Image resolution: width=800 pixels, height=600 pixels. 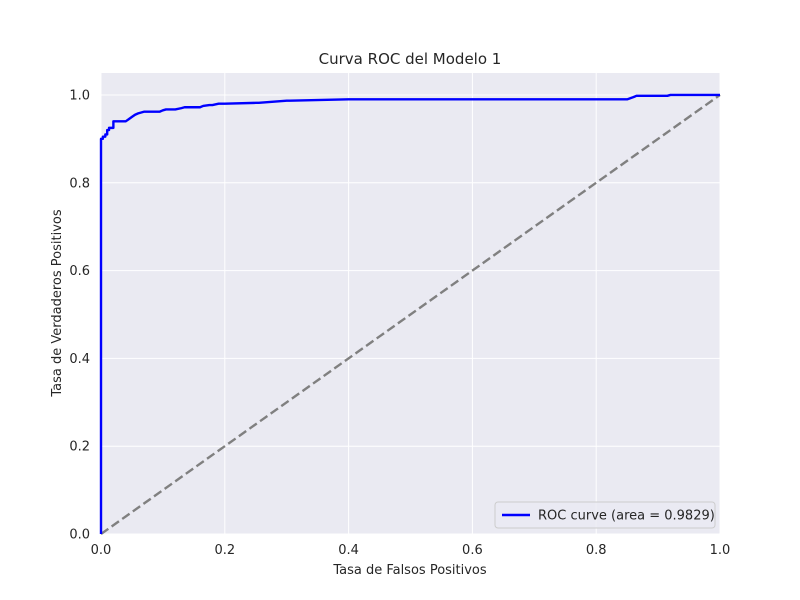 I want to click on legend-frame, so click(x=605, y=515).